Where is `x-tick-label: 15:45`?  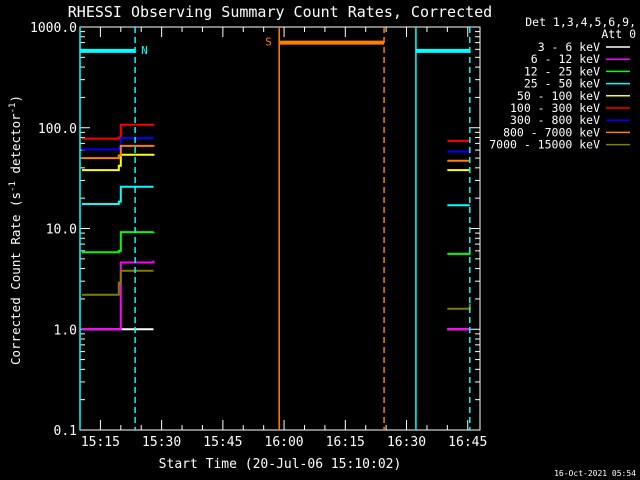 x-tick-label: 15:45 is located at coordinates (222, 442).